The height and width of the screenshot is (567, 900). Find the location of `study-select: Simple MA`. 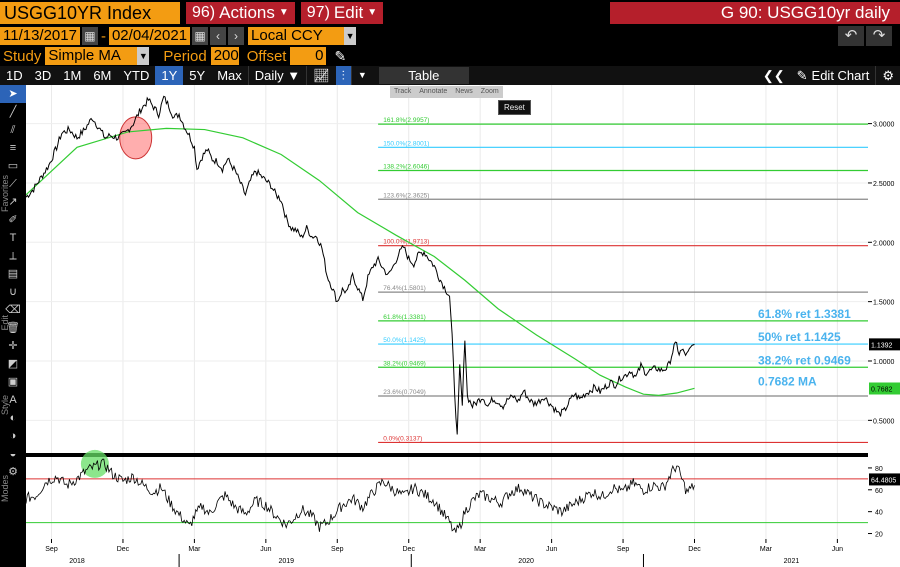

study-select: Simple MA is located at coordinates (91, 56).